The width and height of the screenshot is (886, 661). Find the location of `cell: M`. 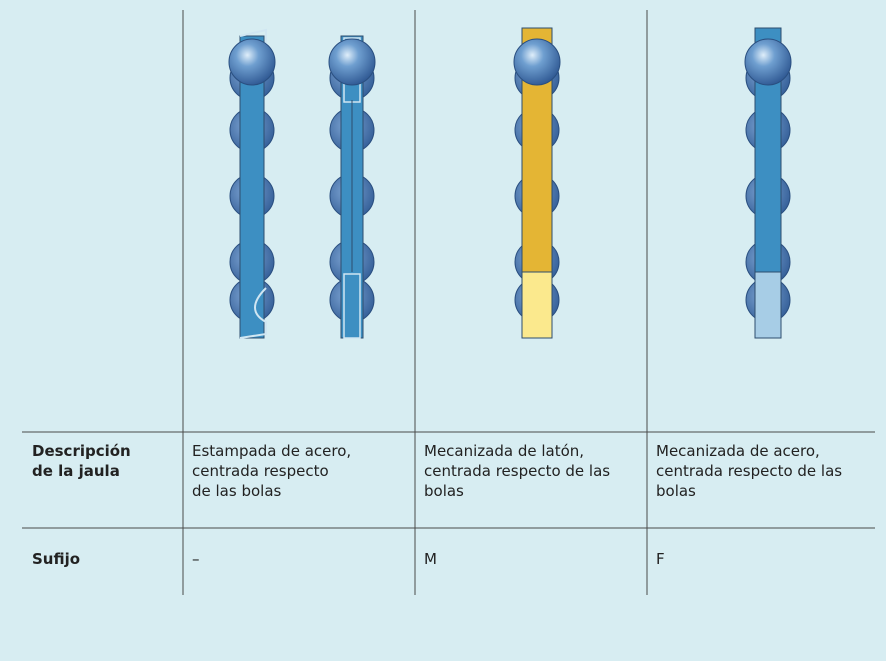

cell: M is located at coordinates (430, 559).